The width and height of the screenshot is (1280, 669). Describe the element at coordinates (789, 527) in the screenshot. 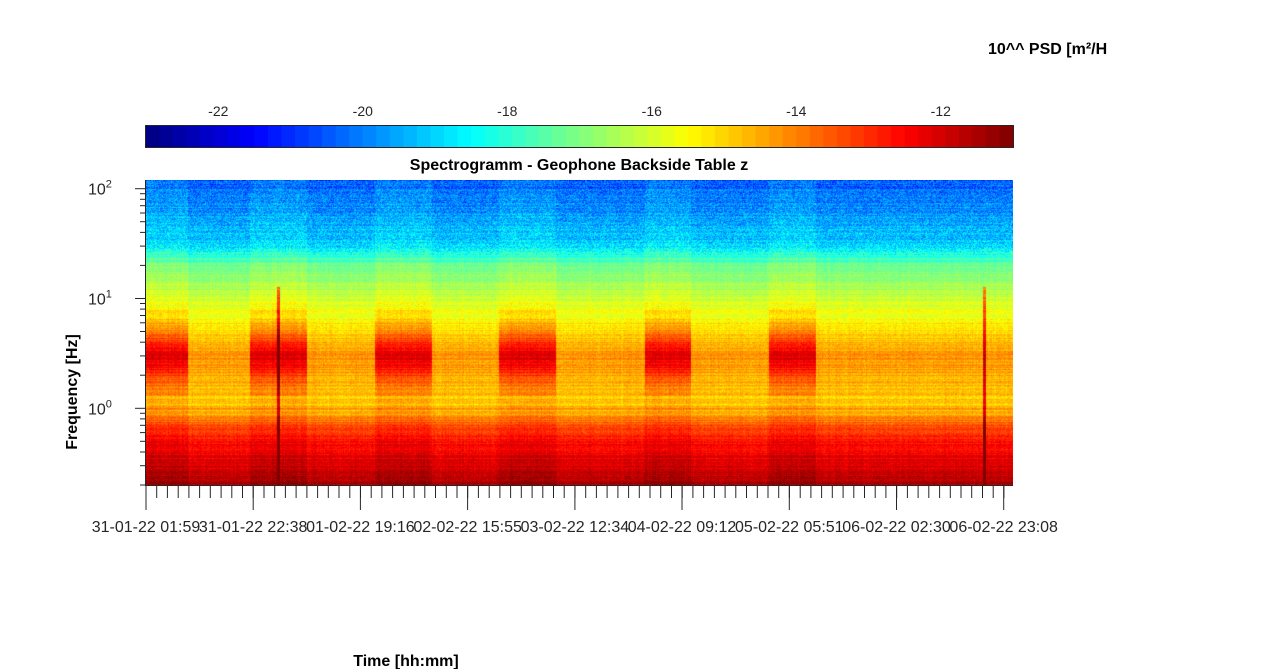

I see `x-tick-label: 05-02-22 05:51` at that location.